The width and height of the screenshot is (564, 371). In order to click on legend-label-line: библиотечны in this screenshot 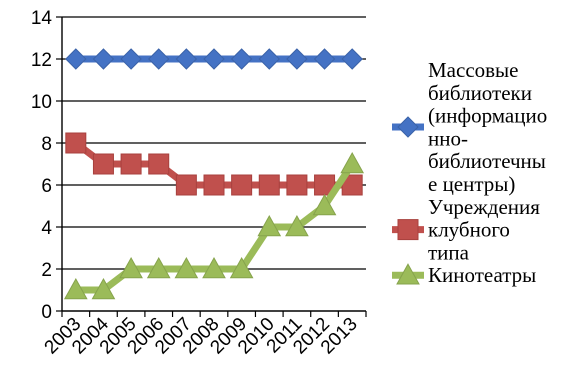, I will do `click(487, 161)`.